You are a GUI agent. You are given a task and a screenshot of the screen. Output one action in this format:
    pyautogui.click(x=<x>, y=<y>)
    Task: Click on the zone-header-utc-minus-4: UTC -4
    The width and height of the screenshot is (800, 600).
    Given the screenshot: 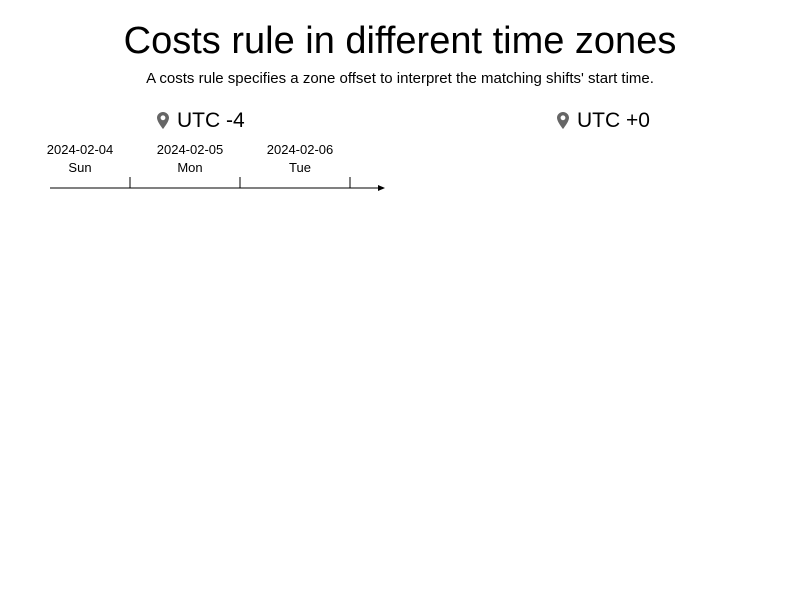 What is the action you would take?
    pyautogui.click(x=201, y=121)
    